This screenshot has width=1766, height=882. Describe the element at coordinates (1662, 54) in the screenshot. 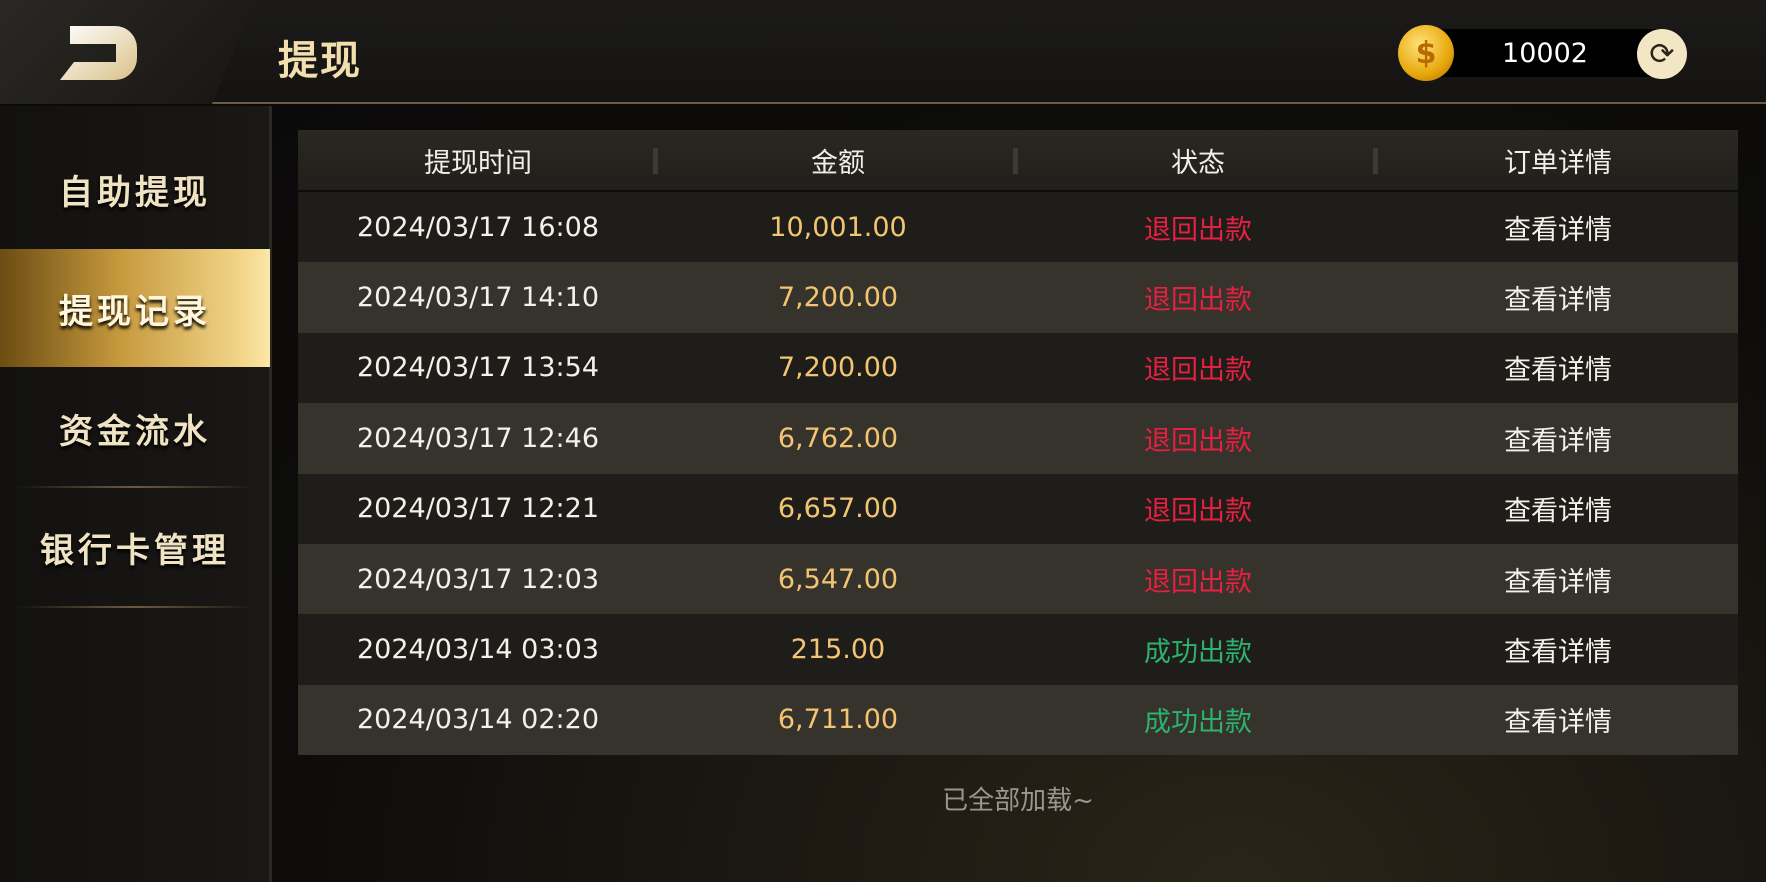

I see `refresh-icon: ⟳` at that location.